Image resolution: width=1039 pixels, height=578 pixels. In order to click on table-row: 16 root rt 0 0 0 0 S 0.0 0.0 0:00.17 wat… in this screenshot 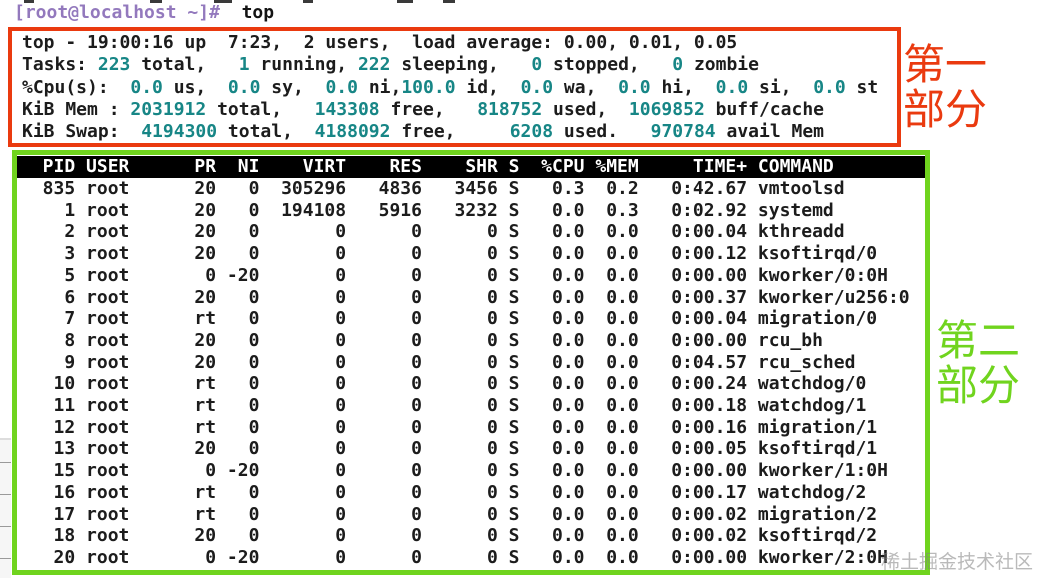, I will do `click(444, 492)`.